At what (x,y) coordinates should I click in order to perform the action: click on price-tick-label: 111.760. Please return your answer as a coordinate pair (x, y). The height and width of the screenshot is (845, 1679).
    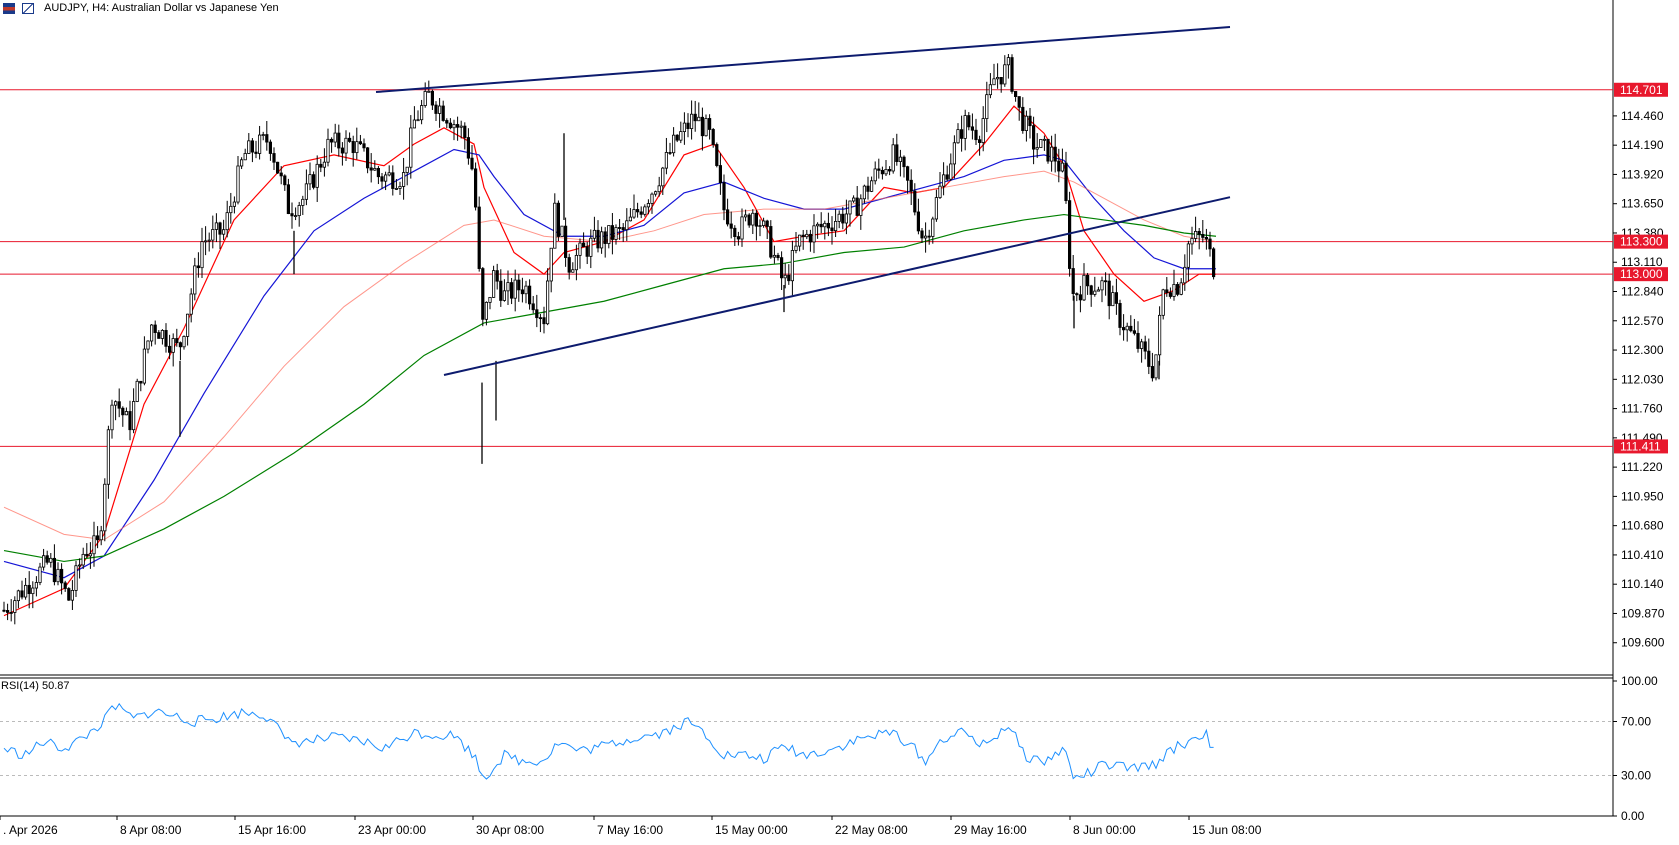
    Looking at the image, I should click on (1642, 409).